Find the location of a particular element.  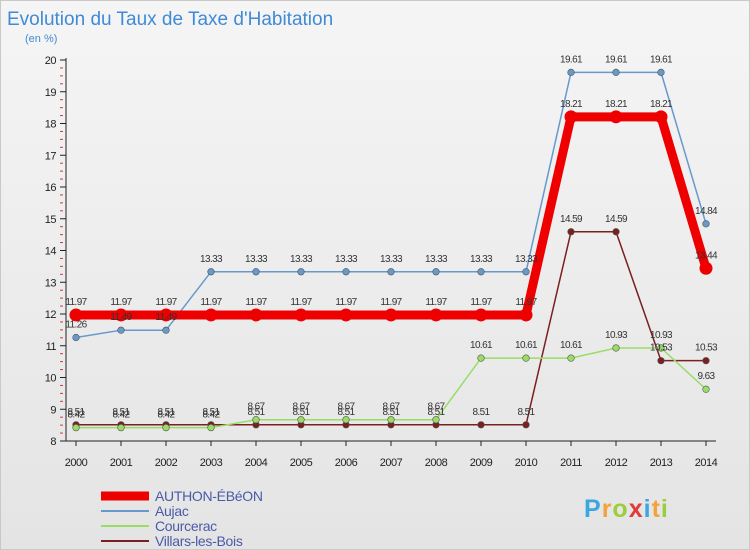

series-4-data-label: 14.59 is located at coordinates (571, 219).